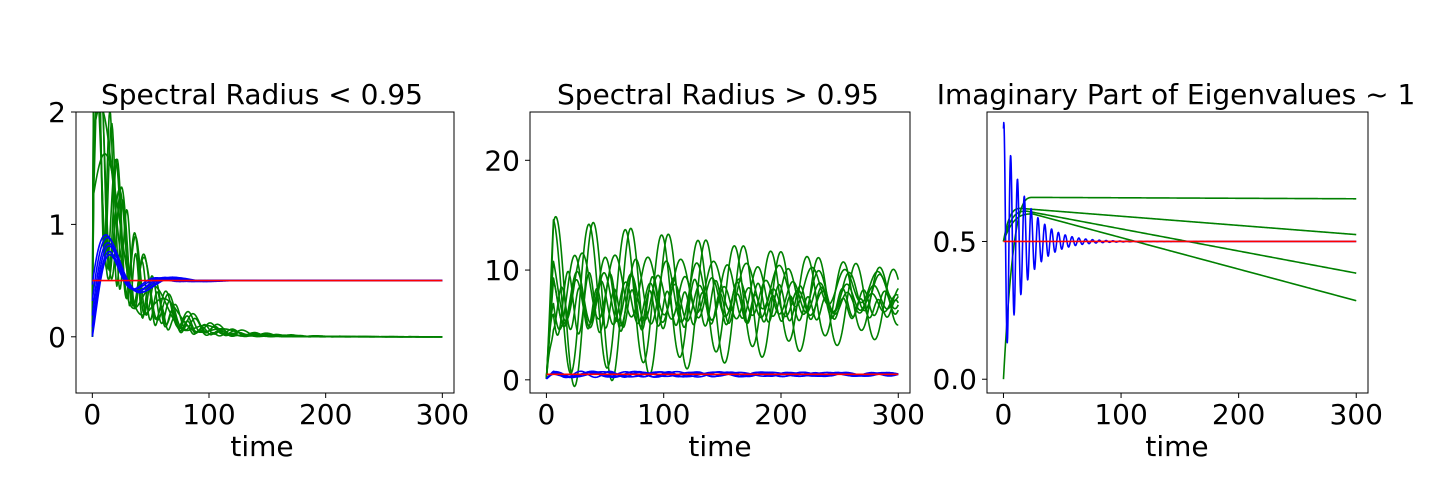 The width and height of the screenshot is (1440, 504). Describe the element at coordinates (502, 270) in the screenshot. I see `y-tick-label: 10` at that location.